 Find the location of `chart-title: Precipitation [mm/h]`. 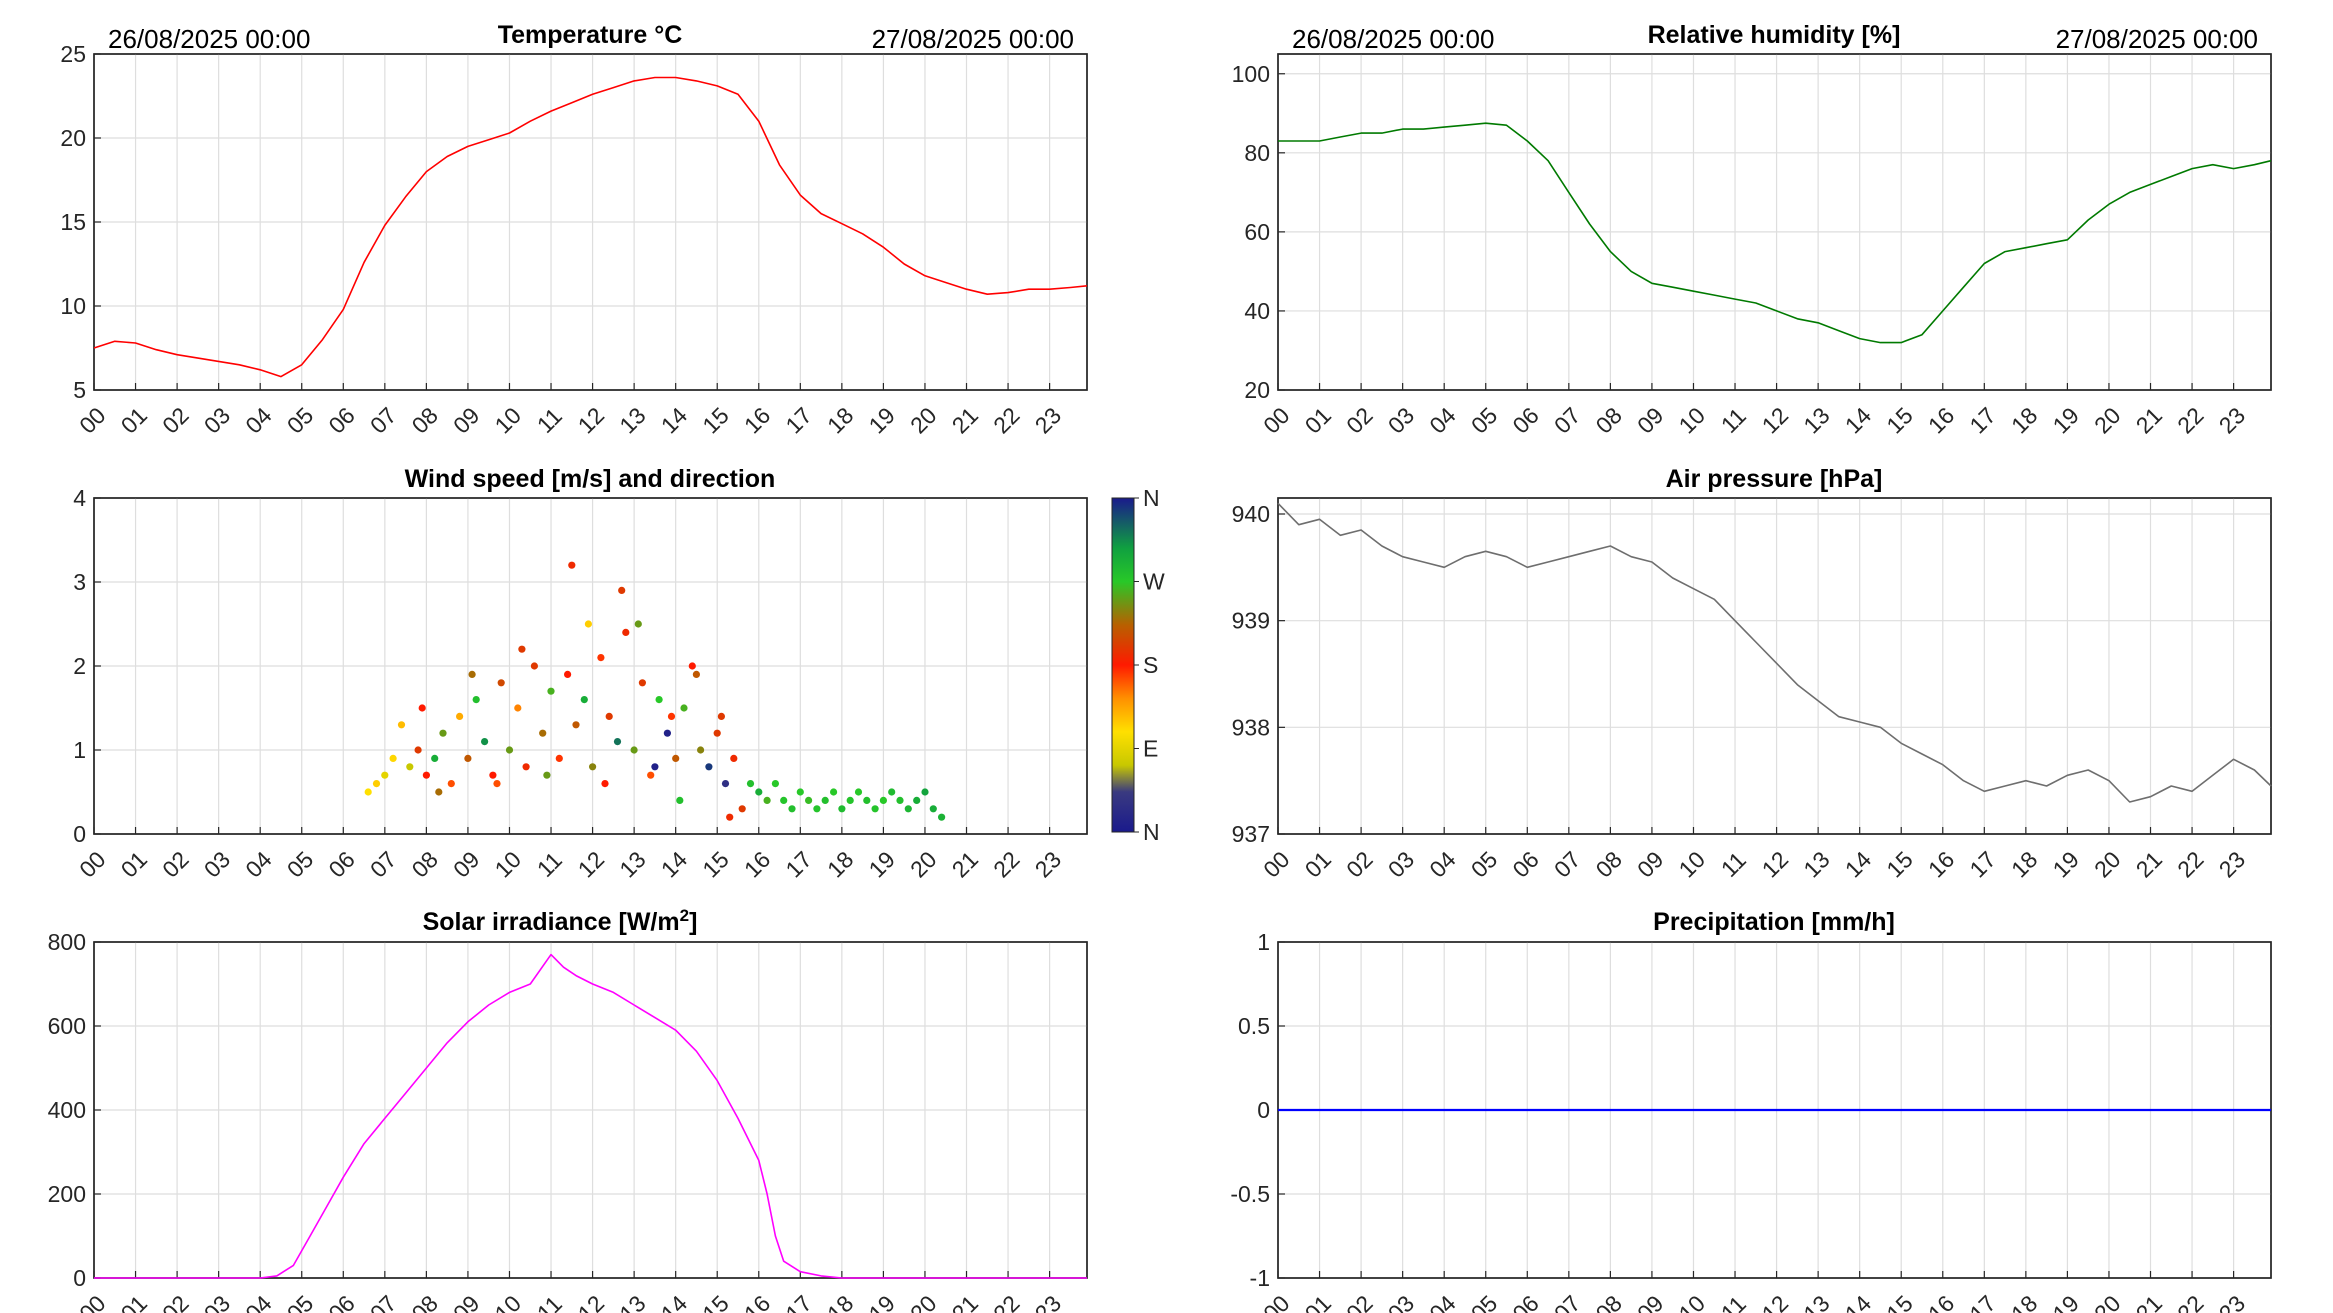

chart-title: Precipitation [mm/h] is located at coordinates (1774, 922).